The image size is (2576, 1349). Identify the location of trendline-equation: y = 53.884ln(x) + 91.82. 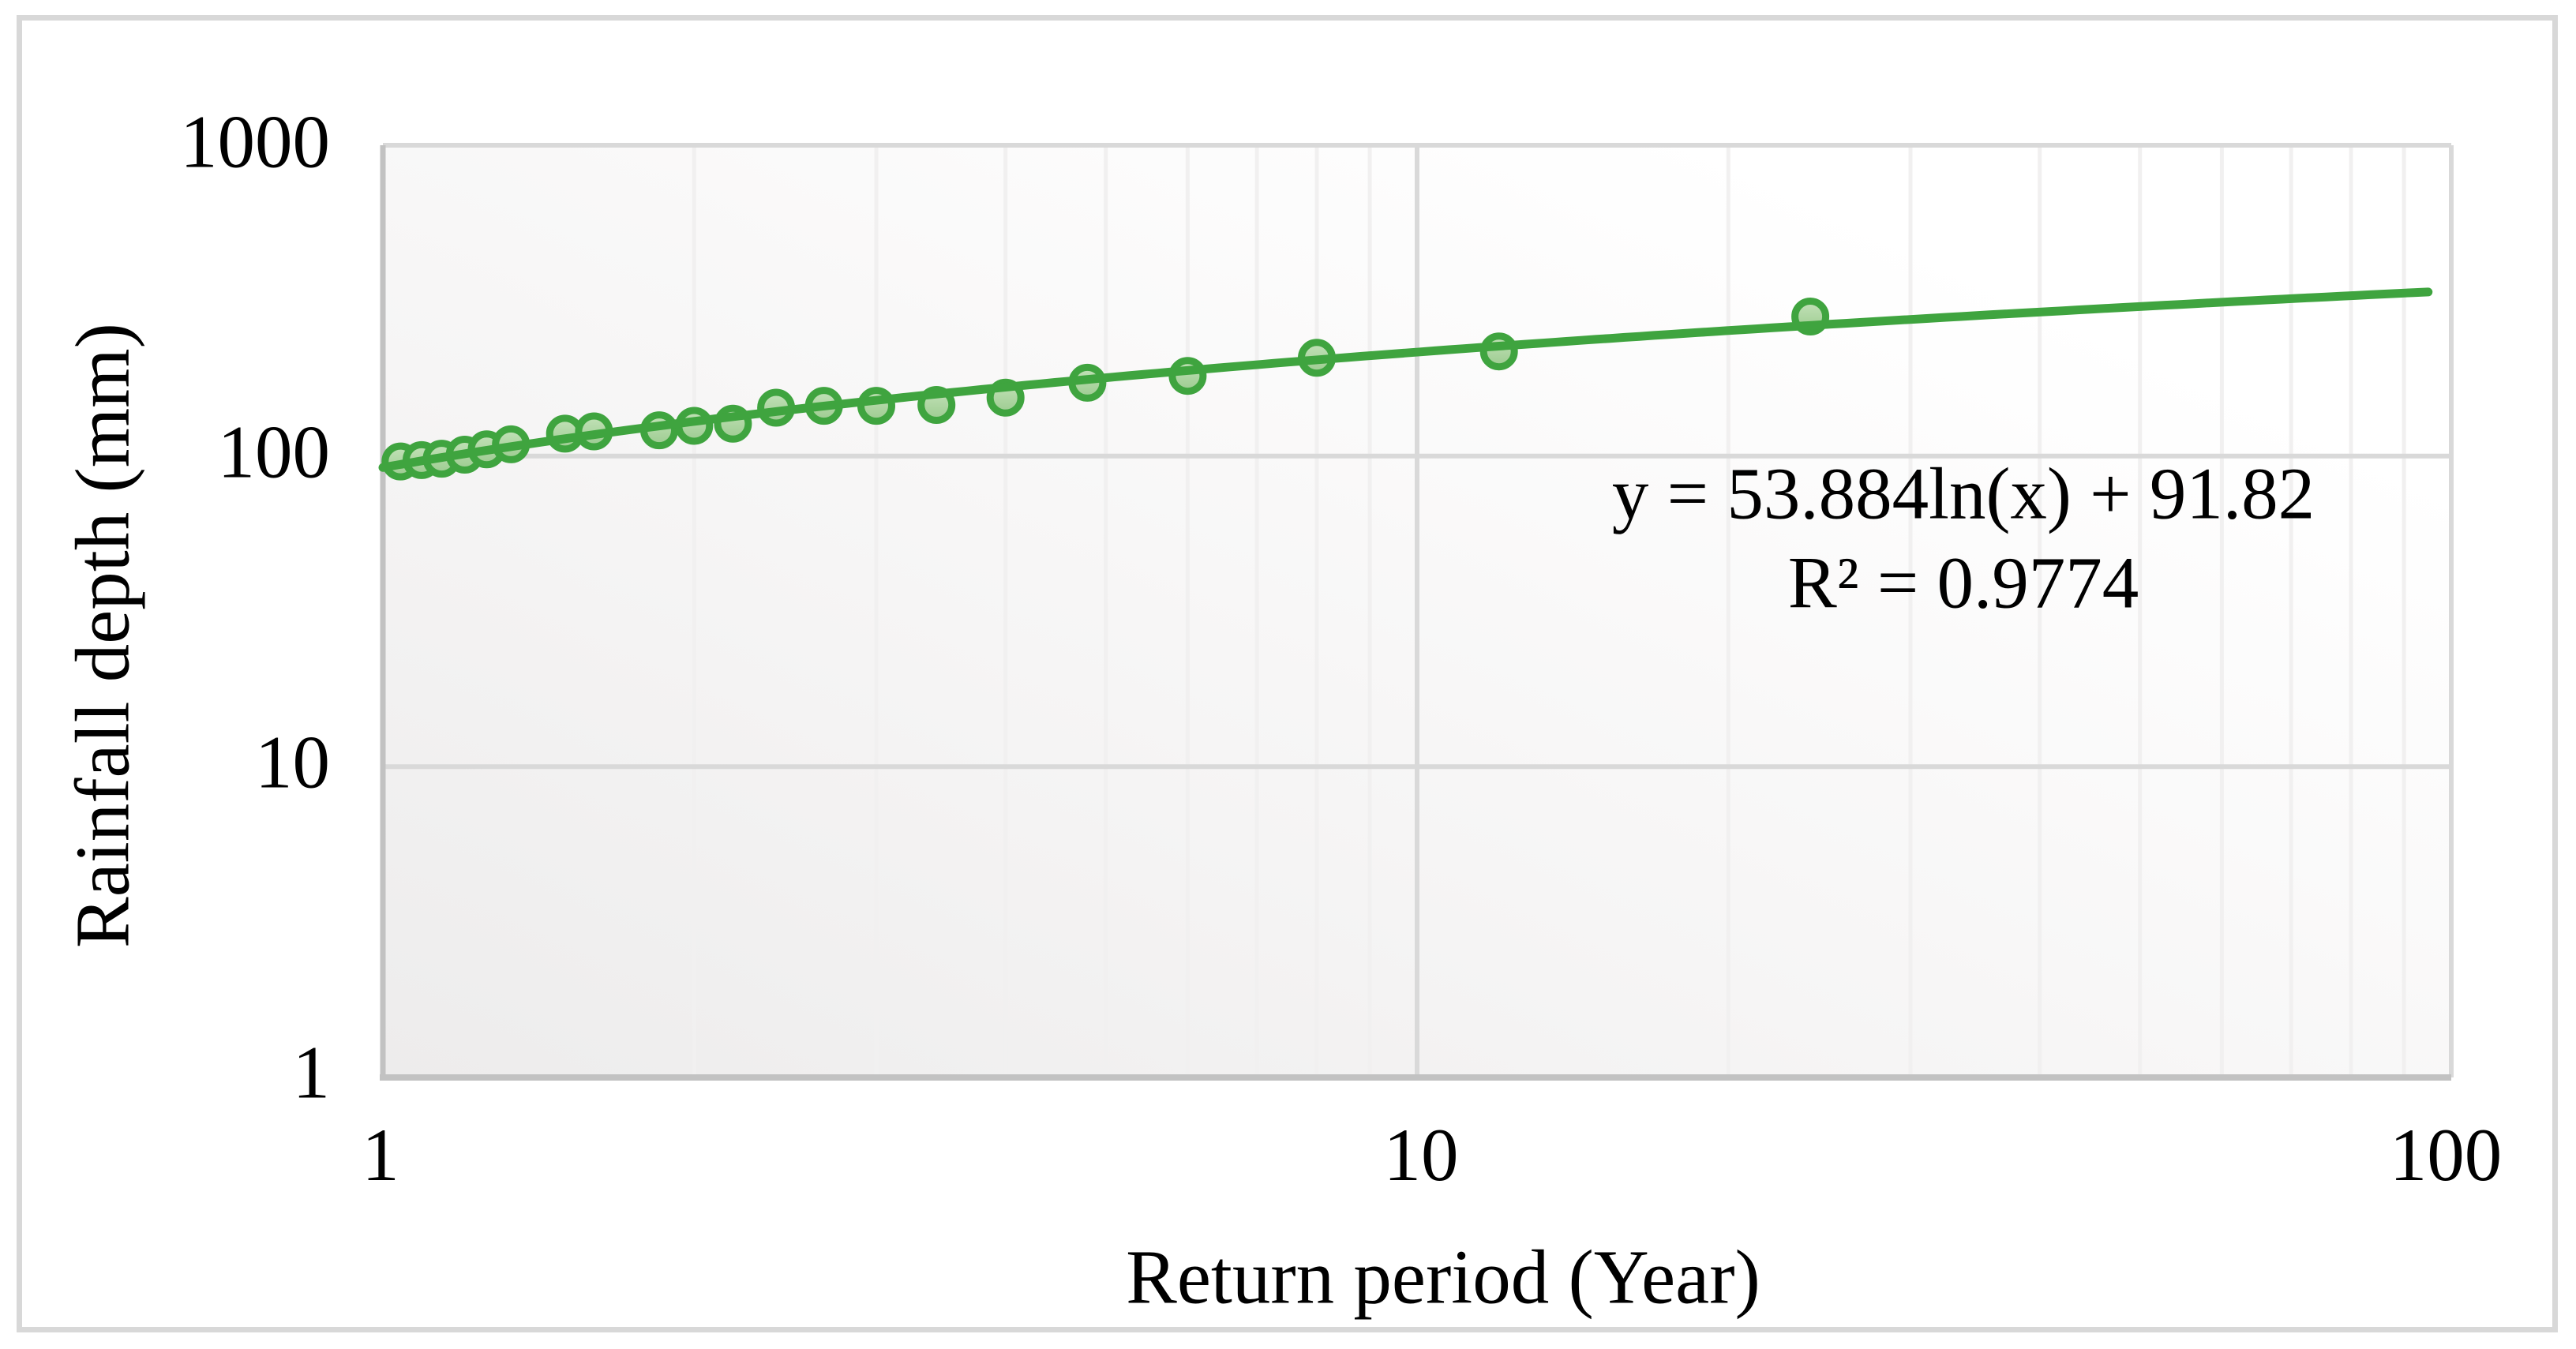
(1963, 494).